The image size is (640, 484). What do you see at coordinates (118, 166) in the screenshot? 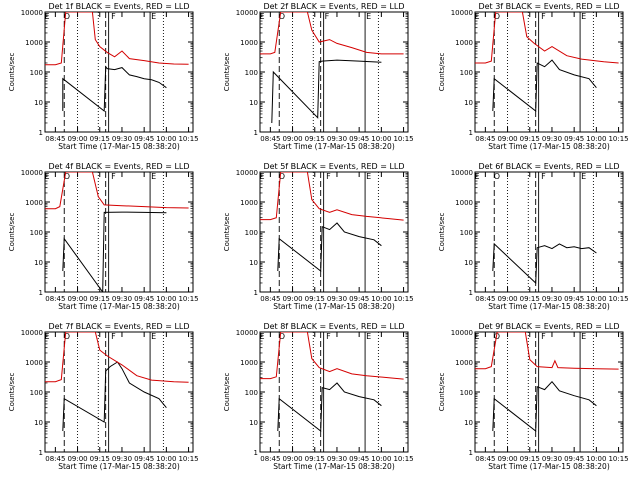
I see `chart-title: Det 4f BLACK = Events, RED = LLD` at bounding box center [118, 166].